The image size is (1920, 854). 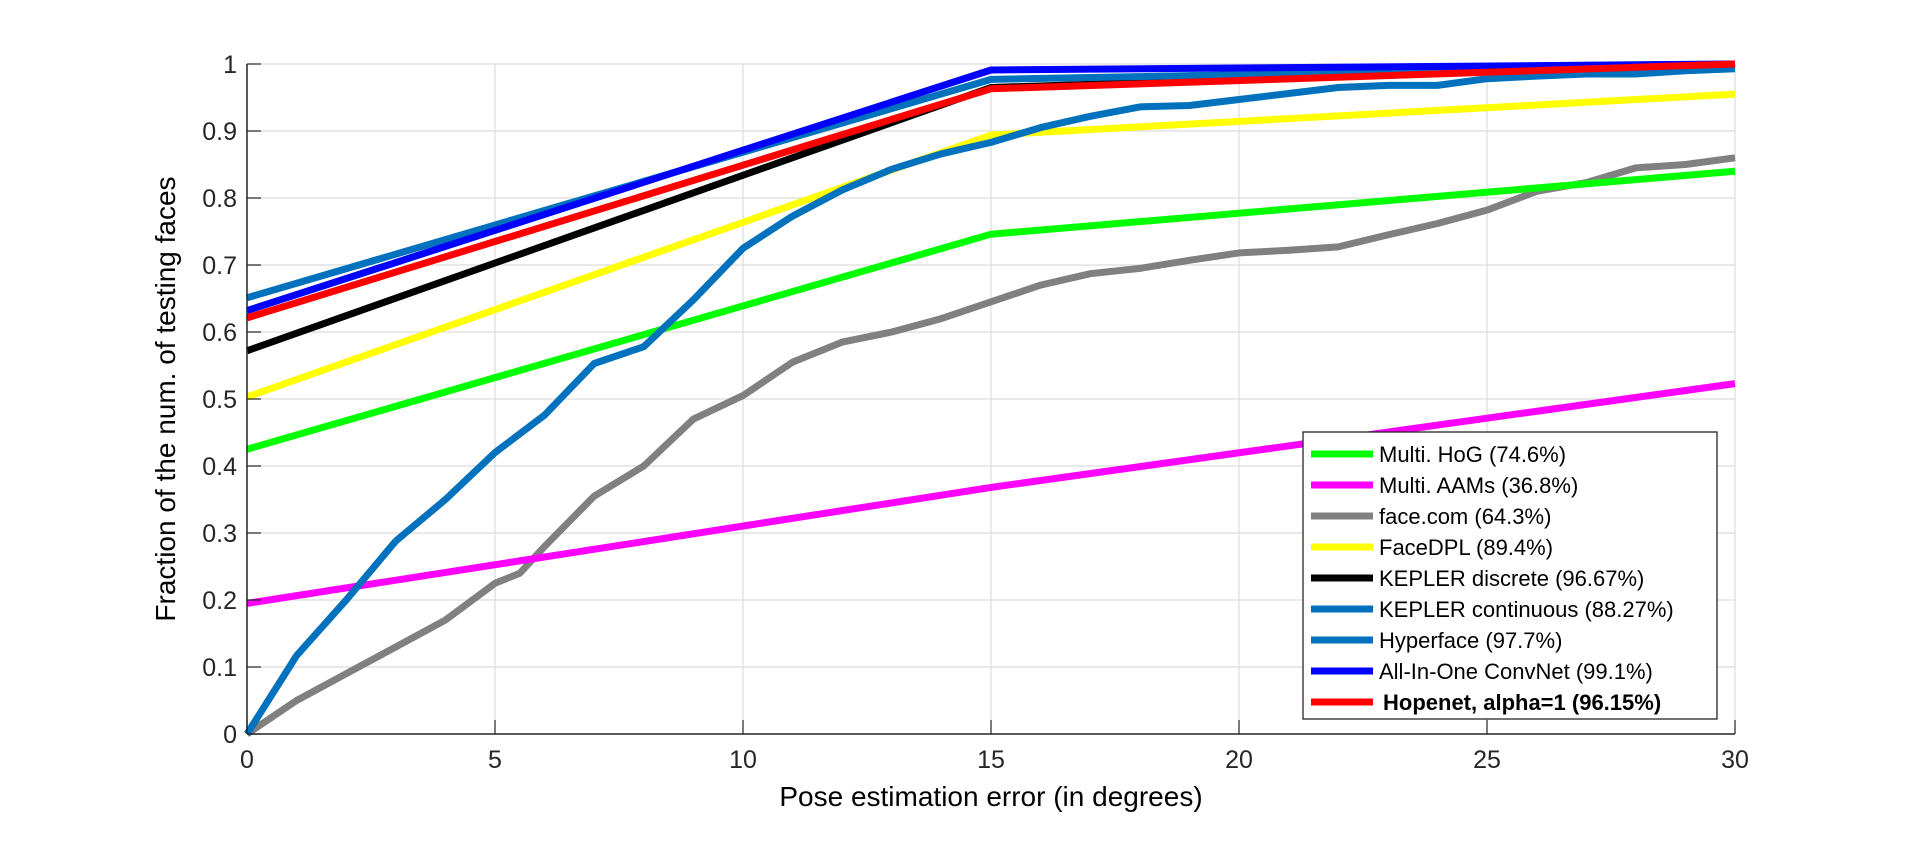 What do you see at coordinates (1472, 454) in the screenshot?
I see `legend-label: Multi. HoG (74.6%)` at bounding box center [1472, 454].